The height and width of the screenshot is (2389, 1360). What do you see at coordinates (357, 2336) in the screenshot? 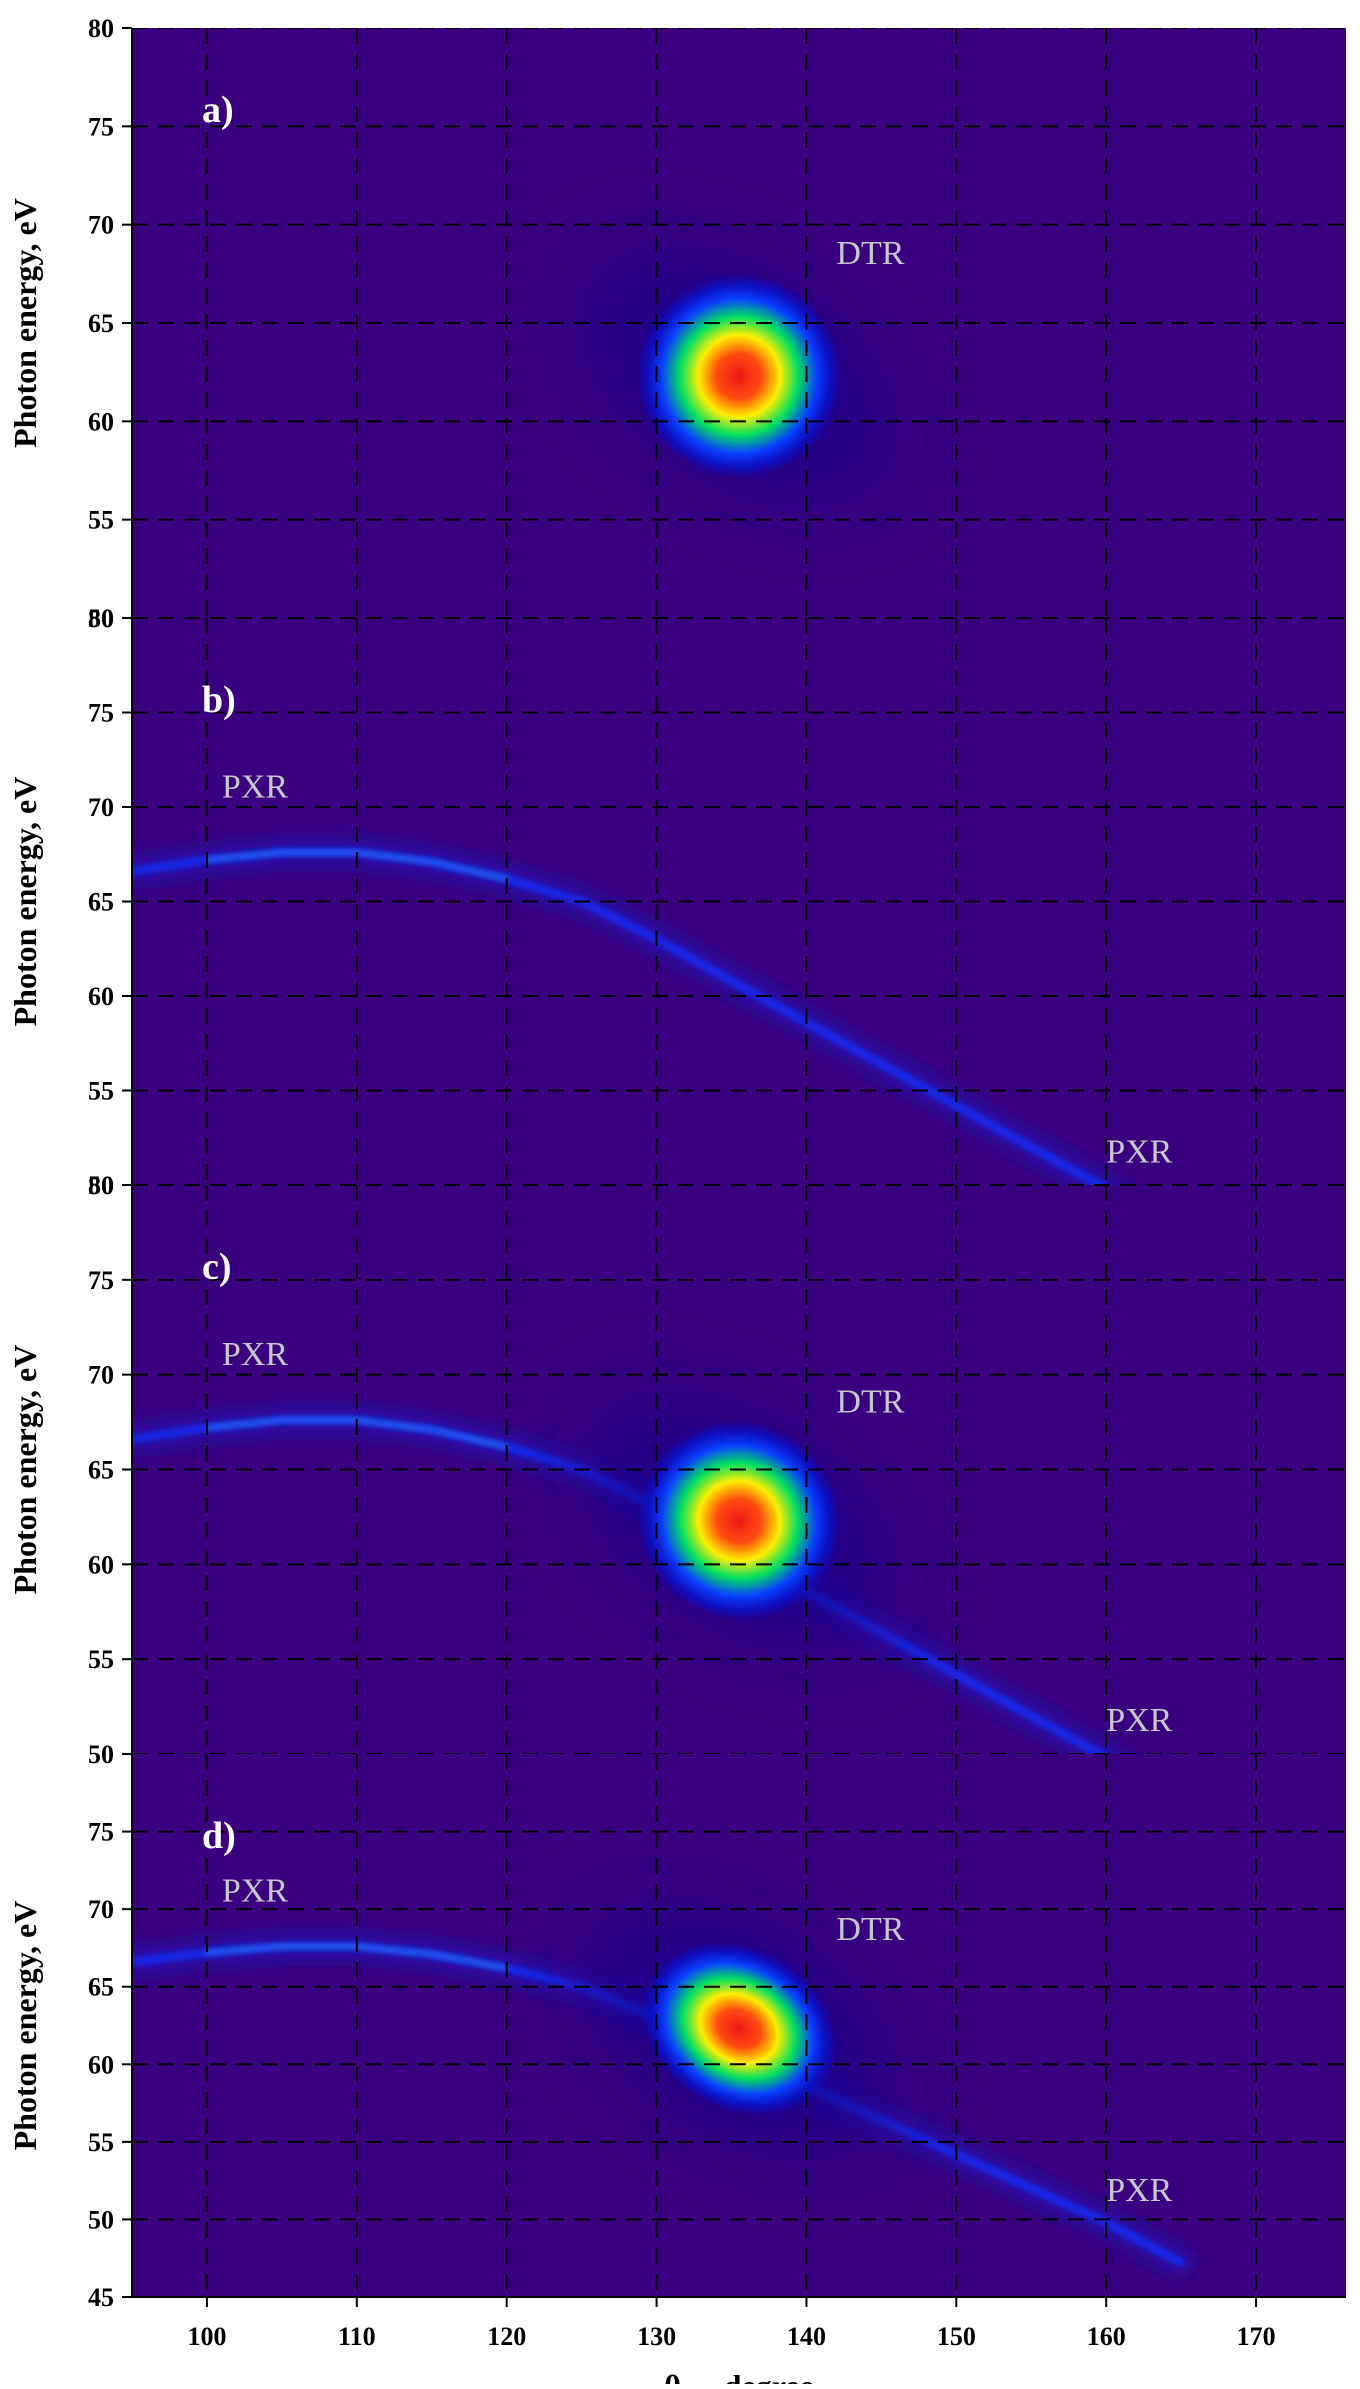
I see `x-tick-label: 110` at bounding box center [357, 2336].